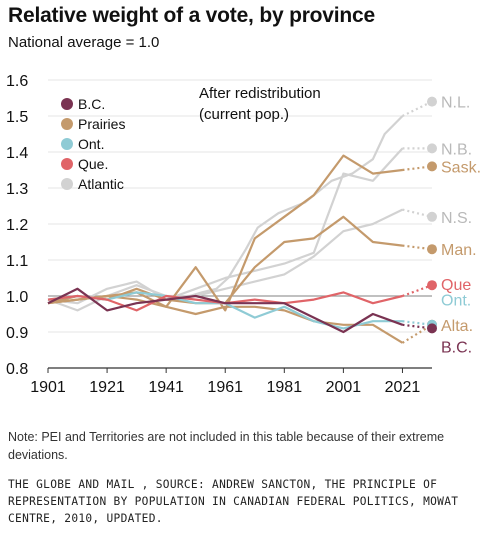 This screenshot has width=489, height=535. I want to click on legend-label: B.C., so click(91, 104).